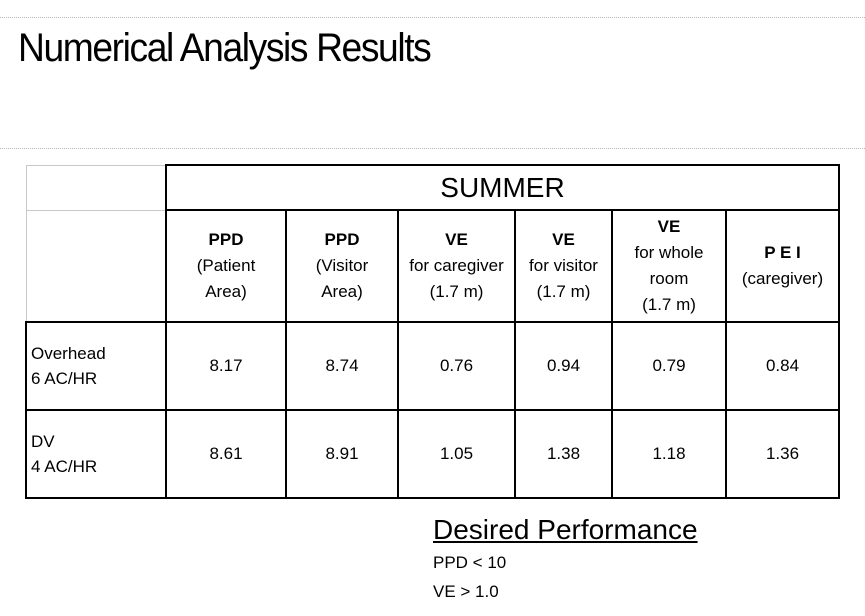  I want to click on row-label-line: 6 AC/HR, so click(64, 378).